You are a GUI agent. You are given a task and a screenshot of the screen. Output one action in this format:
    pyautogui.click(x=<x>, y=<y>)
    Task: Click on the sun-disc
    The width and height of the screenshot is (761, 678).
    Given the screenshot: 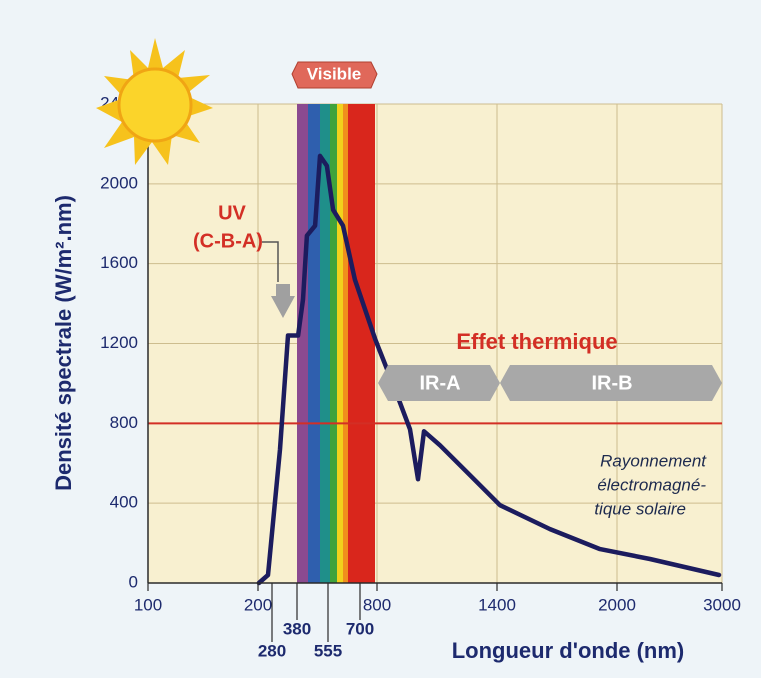 What is the action you would take?
    pyautogui.click(x=155, y=105)
    